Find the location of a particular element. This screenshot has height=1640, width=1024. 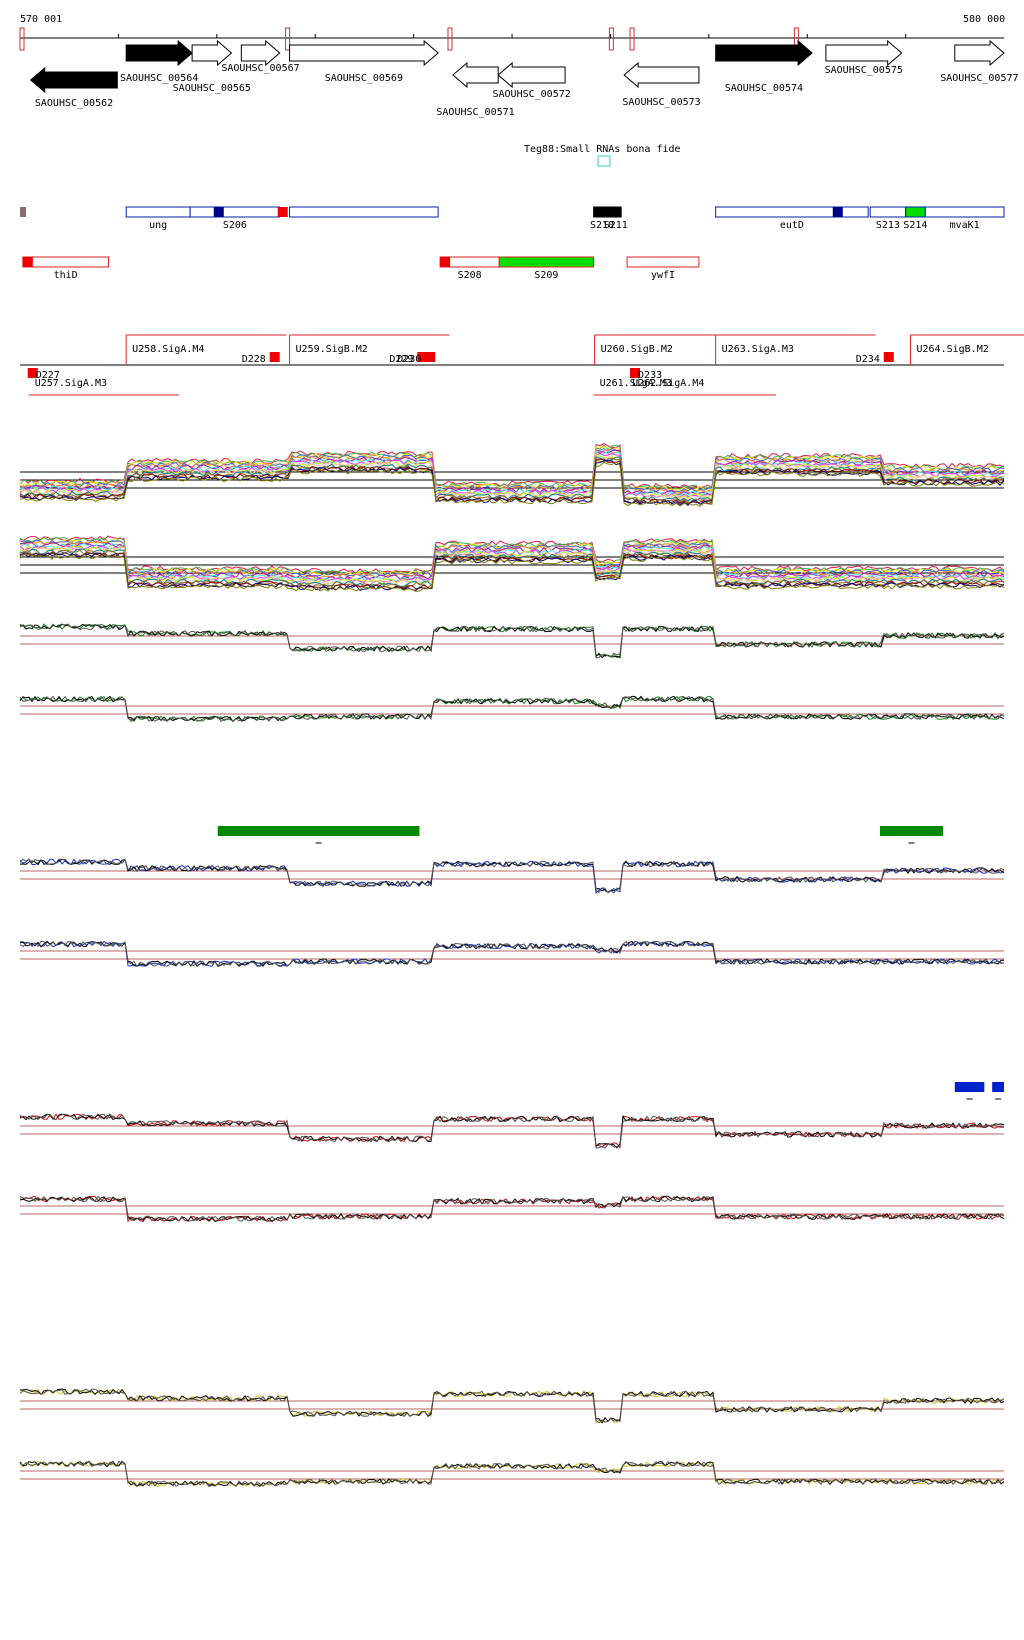

promoter-label: D234 is located at coordinates (868, 359).